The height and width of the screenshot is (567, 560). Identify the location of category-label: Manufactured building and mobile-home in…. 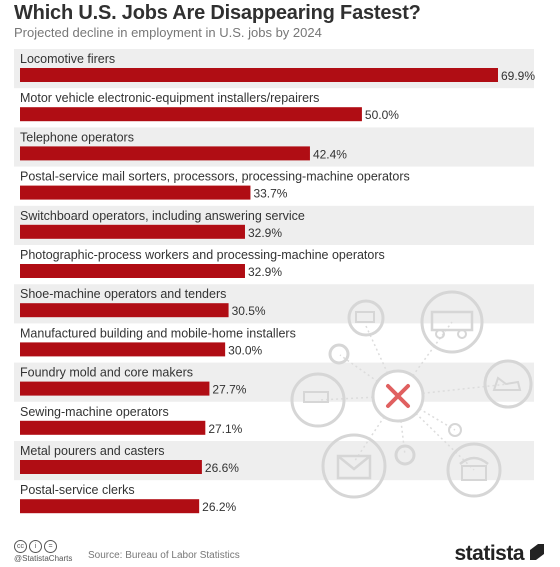
(158, 333).